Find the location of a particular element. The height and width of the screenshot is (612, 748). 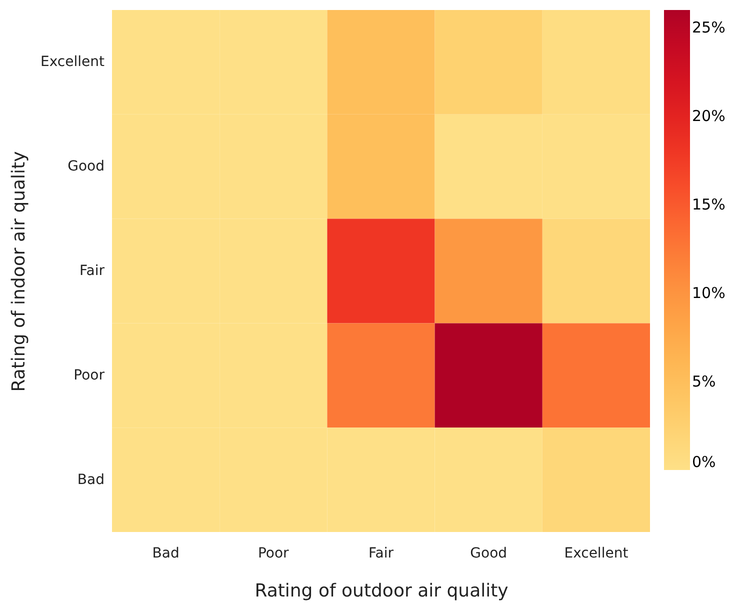

y-tick-label: Fair is located at coordinates (92, 271).